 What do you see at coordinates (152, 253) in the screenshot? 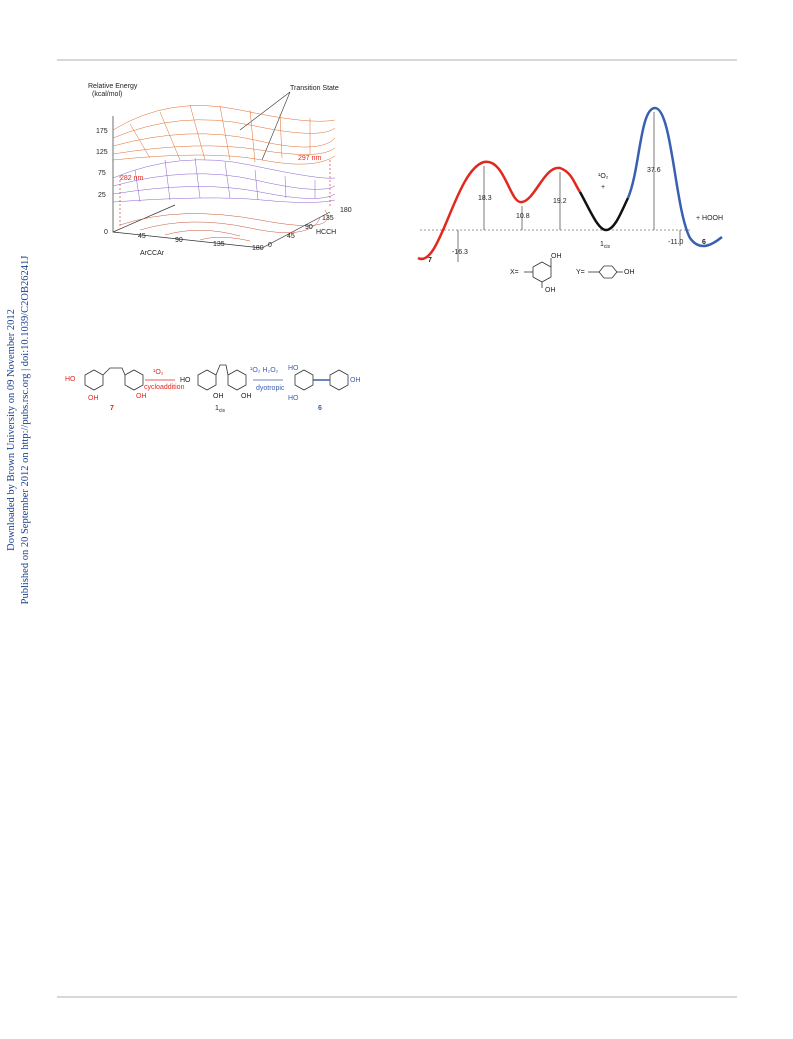
I see `x-axis-label: ArCCAr` at bounding box center [152, 253].